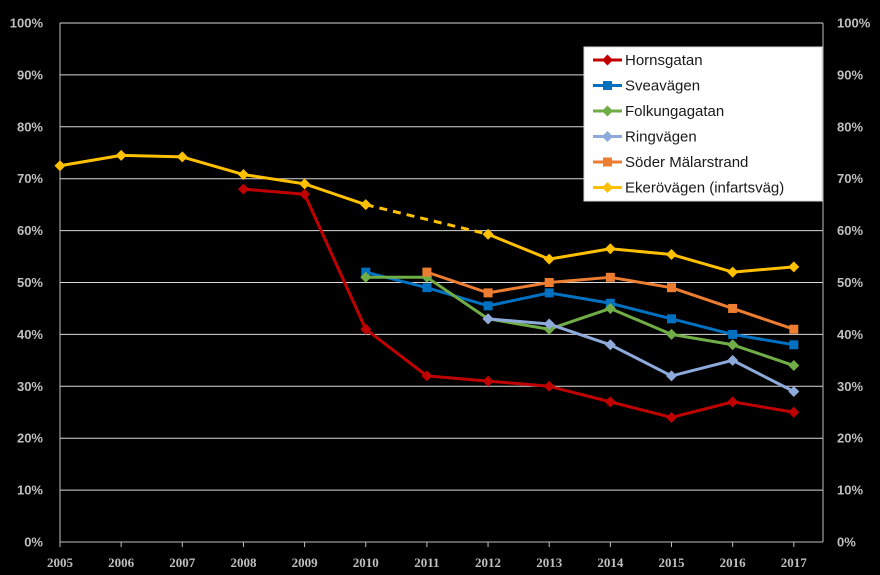  I want to click on legend-item: Folkungagatan, so click(658, 111).